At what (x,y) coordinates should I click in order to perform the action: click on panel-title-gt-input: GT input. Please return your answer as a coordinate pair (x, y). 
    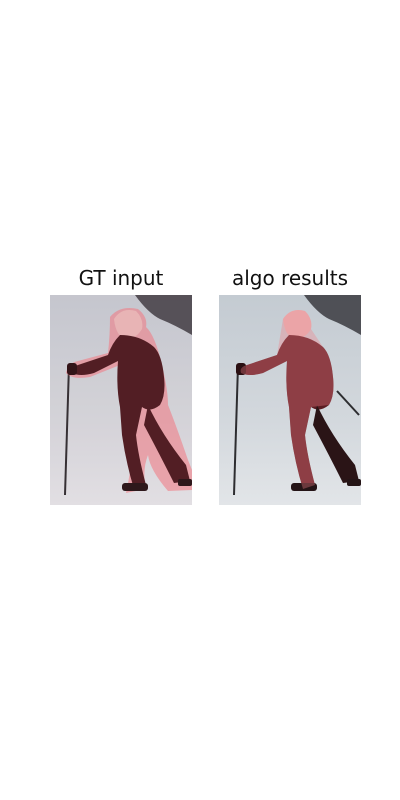
    Looking at the image, I should click on (121, 278).